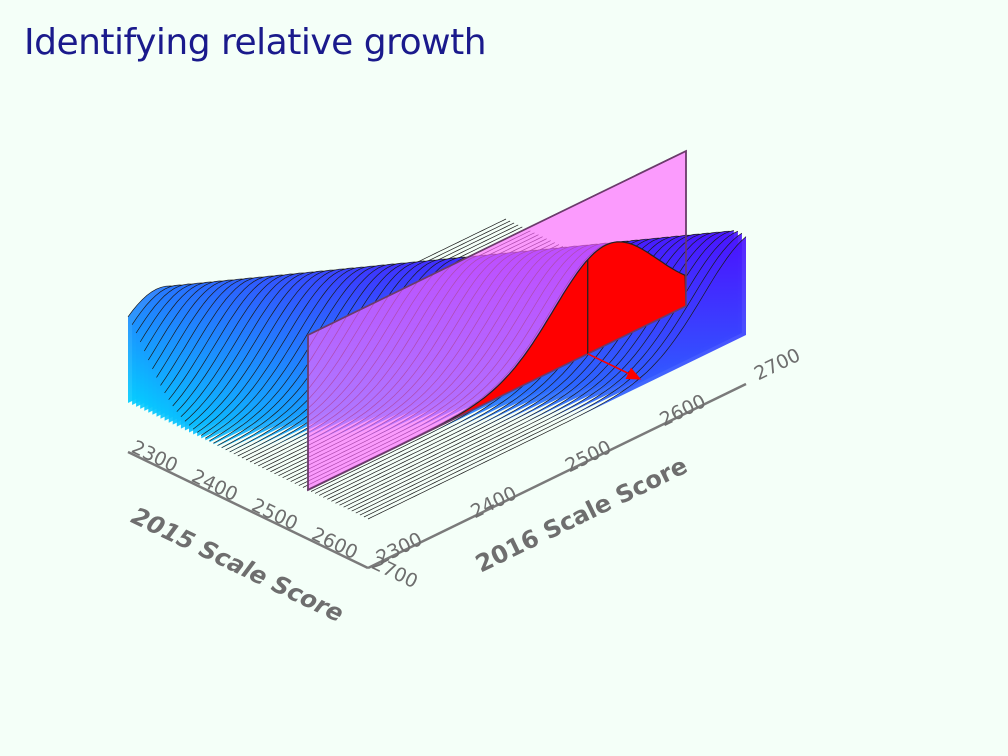  Describe the element at coordinates (493, 502) in the screenshot. I see `y-tick-label: 2400` at that location.